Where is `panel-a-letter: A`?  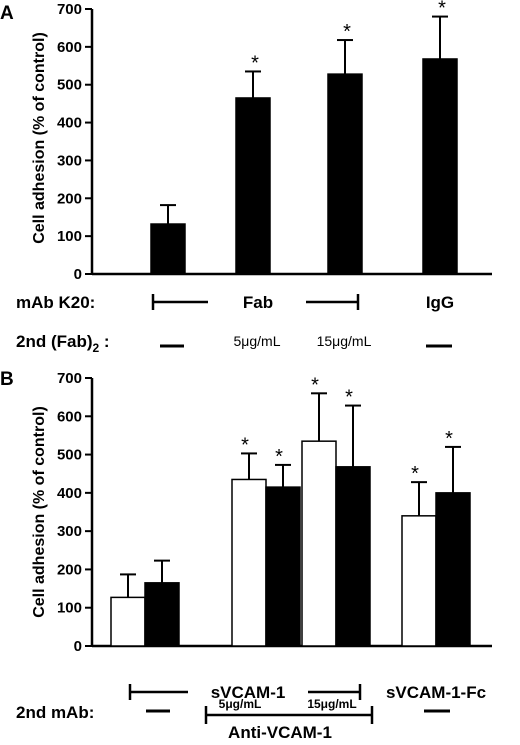
panel-a-letter: A is located at coordinates (7, 13).